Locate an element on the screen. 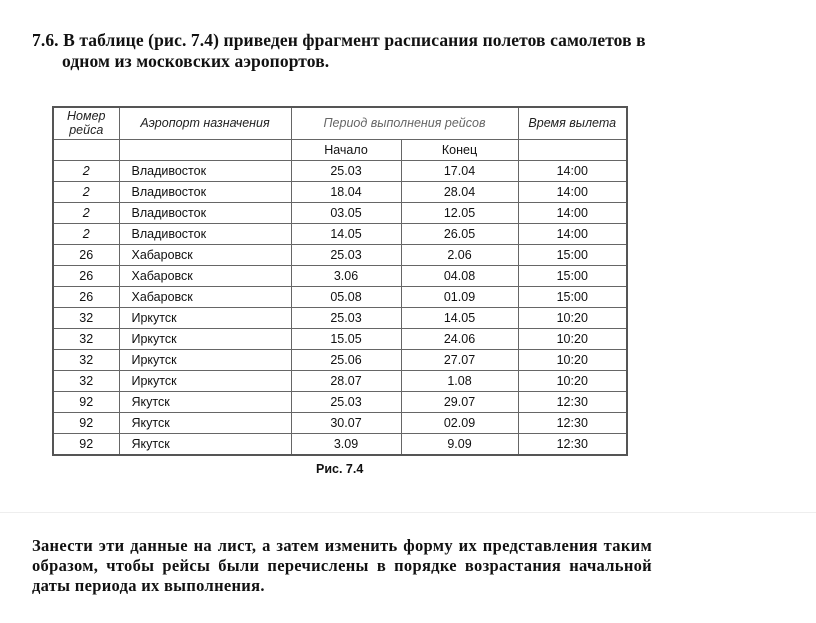 The image size is (816, 623). cell-end-date: 24.06 is located at coordinates (459, 338).